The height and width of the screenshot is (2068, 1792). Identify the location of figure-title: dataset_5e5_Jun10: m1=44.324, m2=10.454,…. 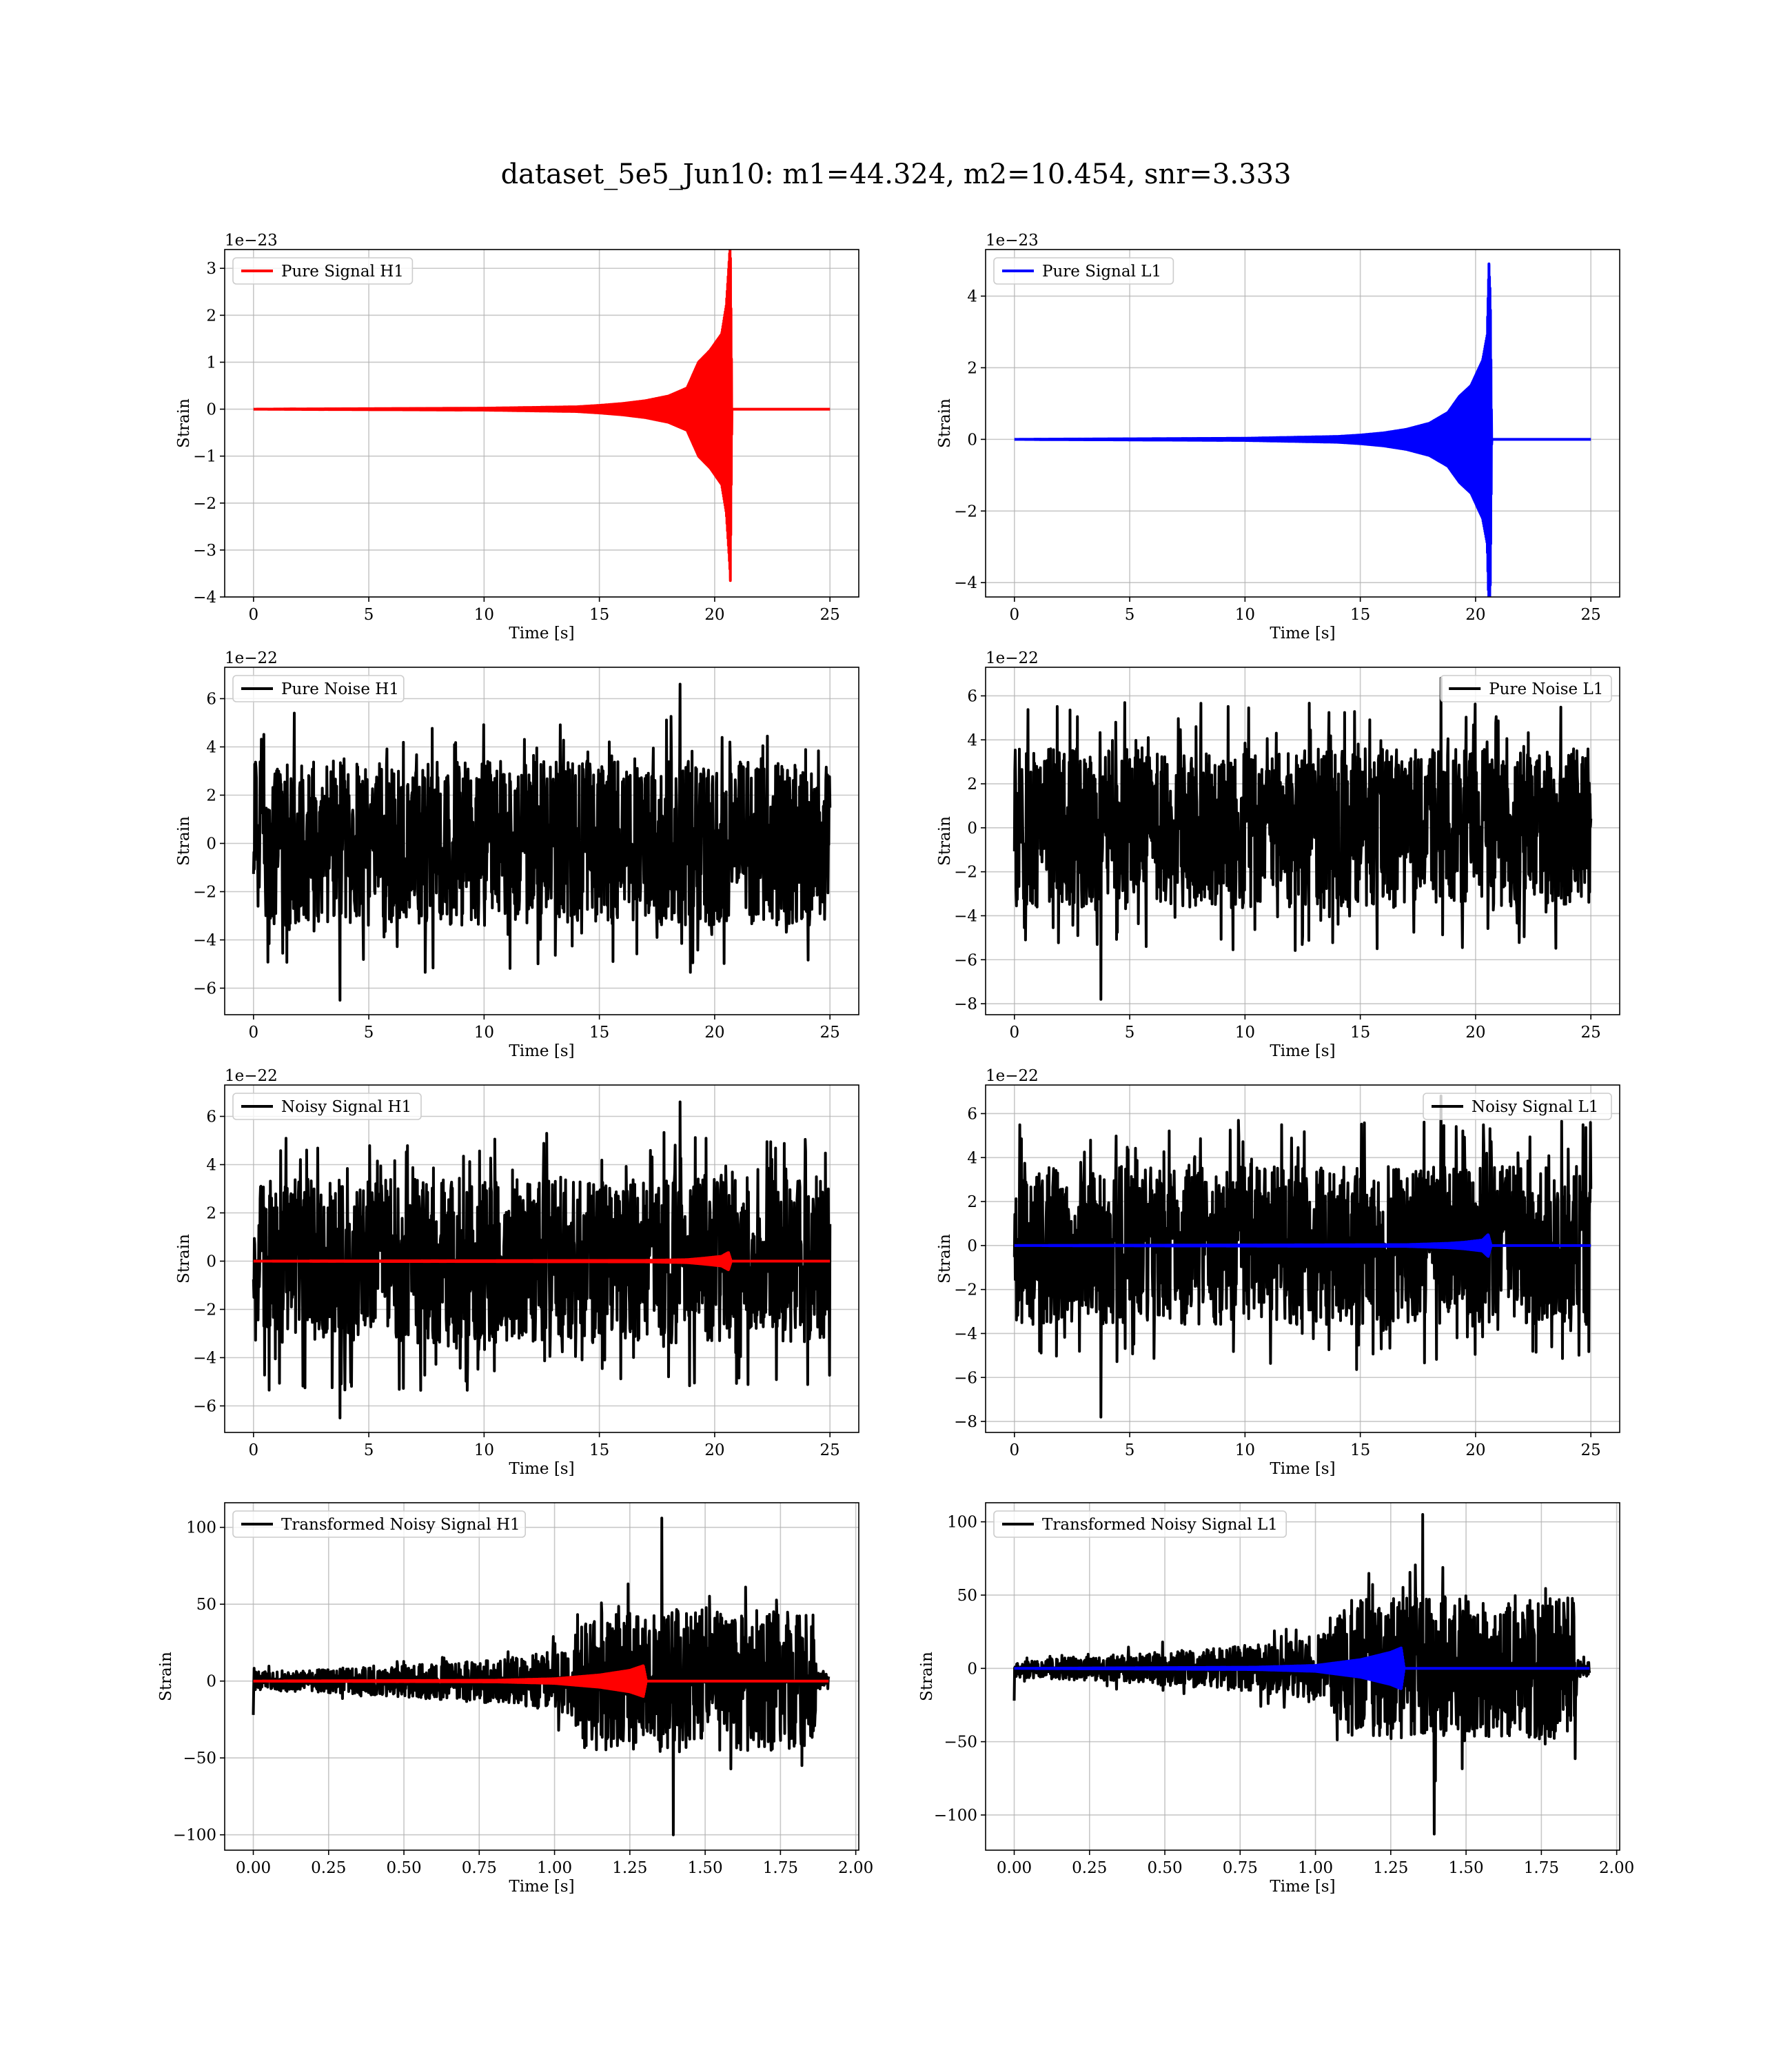
(896, 174).